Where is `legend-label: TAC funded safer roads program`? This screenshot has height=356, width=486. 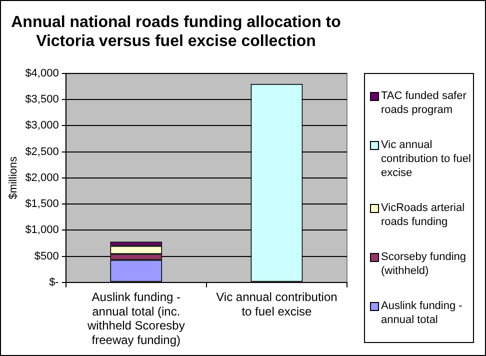 legend-label: TAC funded safer roads program is located at coordinates (424, 102).